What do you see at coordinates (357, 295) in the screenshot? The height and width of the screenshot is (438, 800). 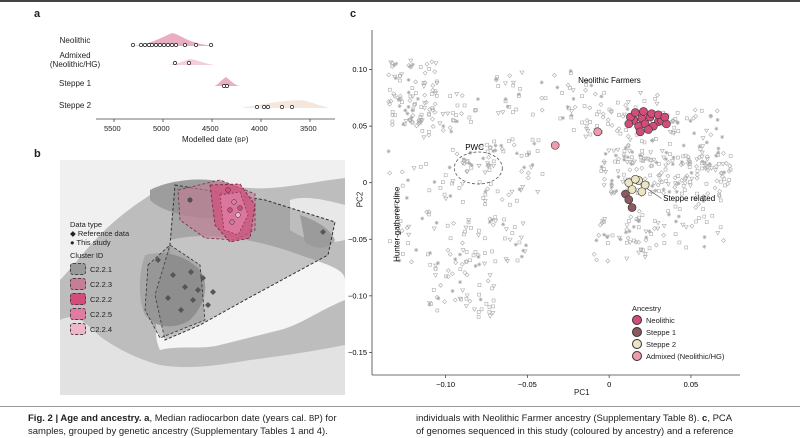 I see `pca-y-tick-label: −0.10` at bounding box center [357, 295].